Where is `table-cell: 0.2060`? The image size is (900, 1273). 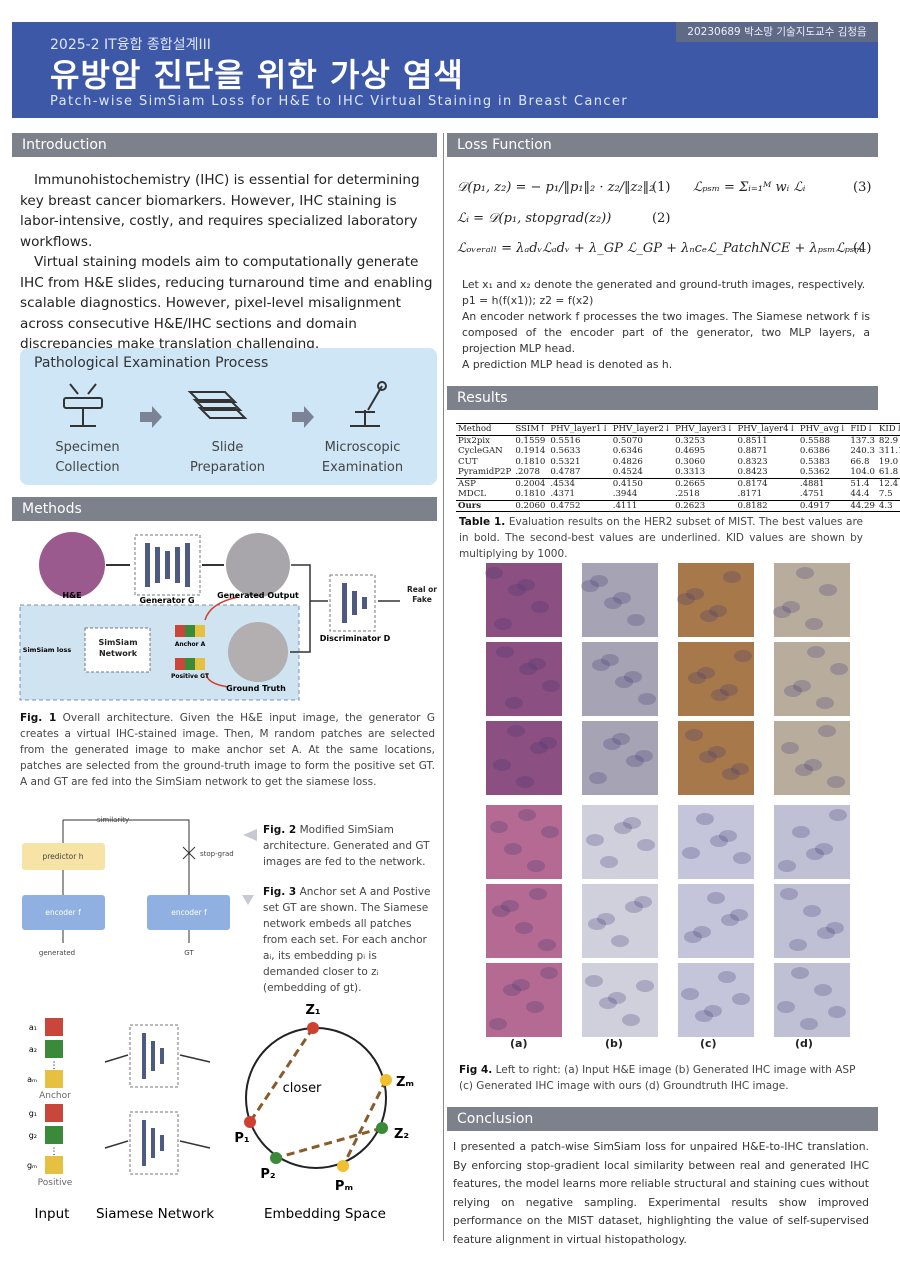 table-cell: 0.2060 is located at coordinates (530, 505).